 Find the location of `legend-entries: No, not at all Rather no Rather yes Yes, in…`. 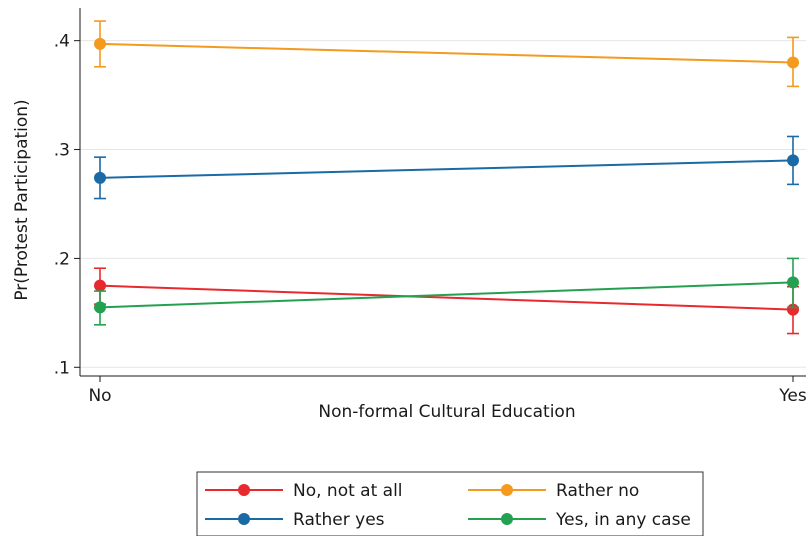

legend-entries: No, not at all Rather no Rather yes Yes, in… is located at coordinates (448, 505).